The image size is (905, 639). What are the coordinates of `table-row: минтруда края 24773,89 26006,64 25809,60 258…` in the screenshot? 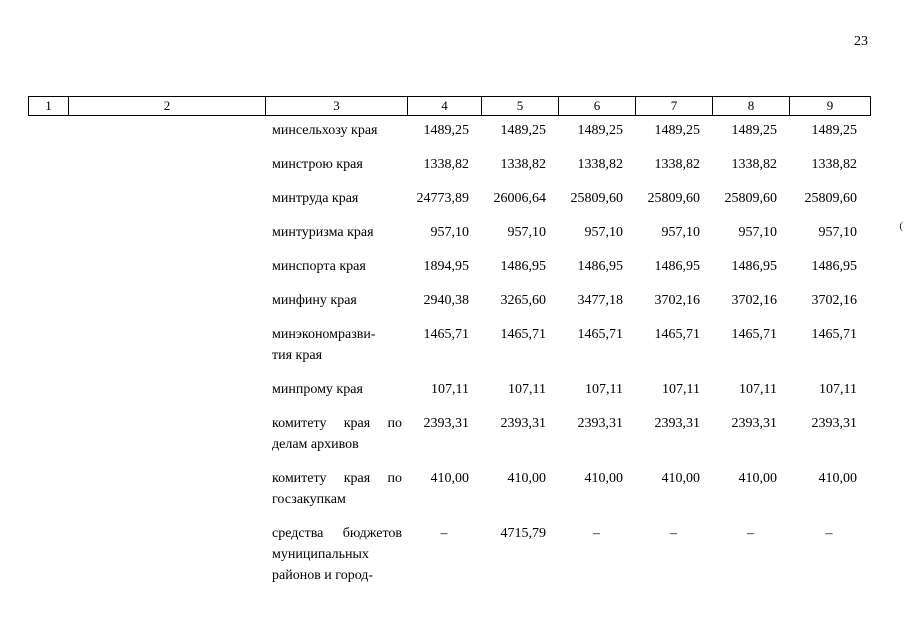 It's located at (449, 198).